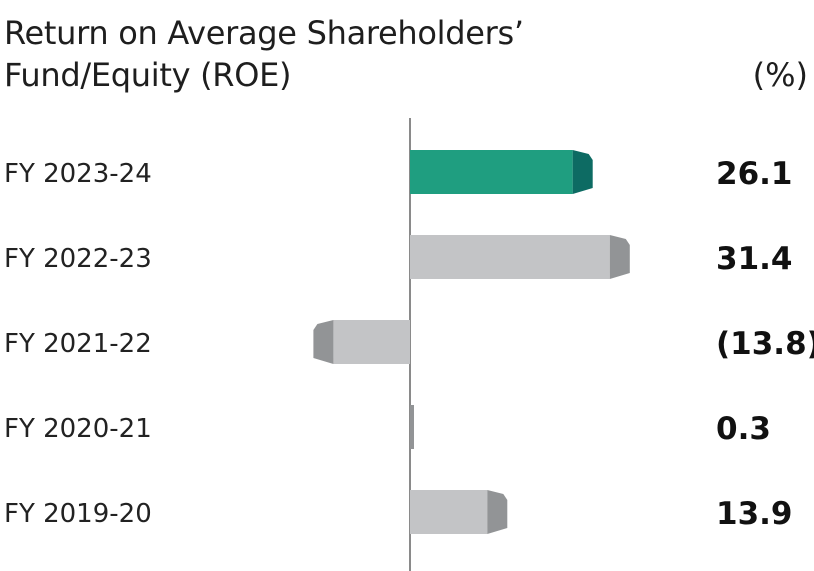 Image resolution: width=814 pixels, height=571 pixels. Describe the element at coordinates (78, 344) in the screenshot. I see `category-label: FY 2021-22` at that location.